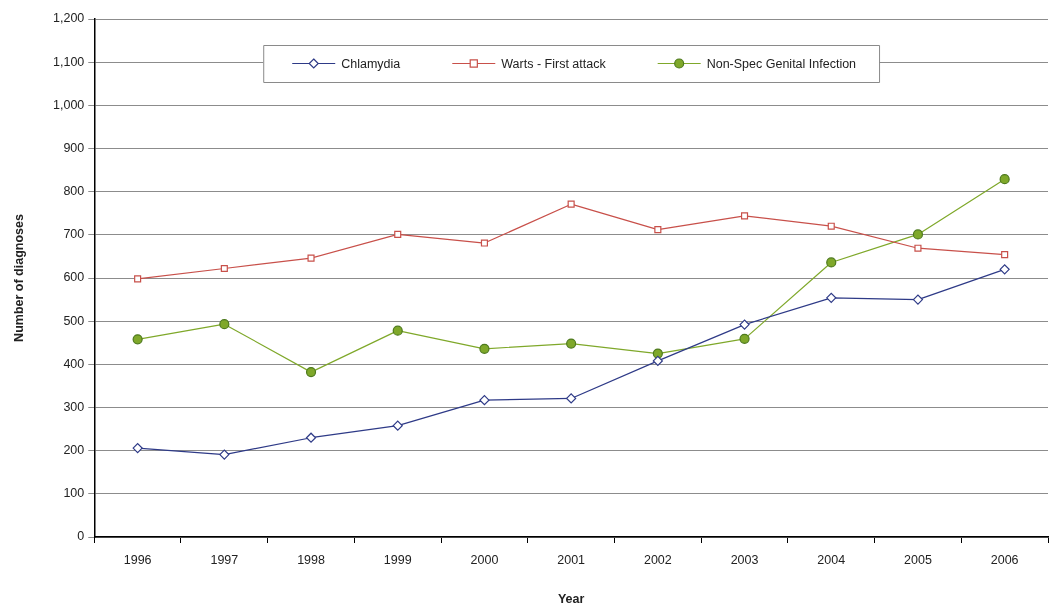 This screenshot has height=613, width=1055. What do you see at coordinates (657, 559) in the screenshot?
I see `x-tick-label: 2002` at bounding box center [657, 559].